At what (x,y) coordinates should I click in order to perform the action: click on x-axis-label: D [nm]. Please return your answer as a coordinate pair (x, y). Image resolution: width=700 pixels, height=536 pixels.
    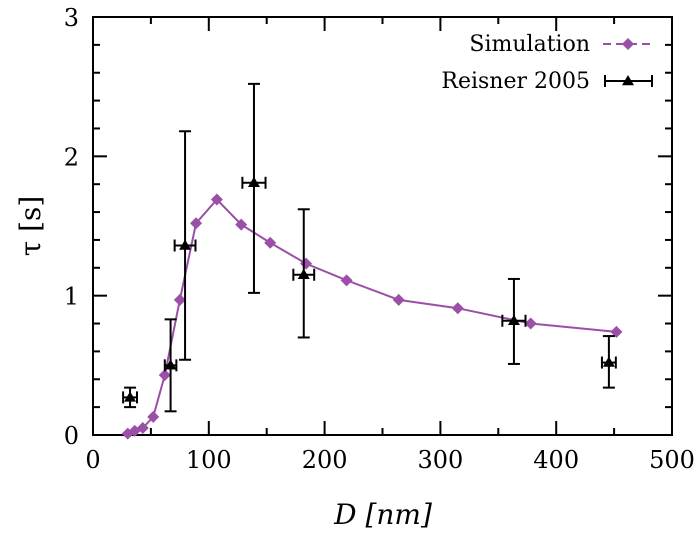
    Looking at the image, I should click on (382, 514).